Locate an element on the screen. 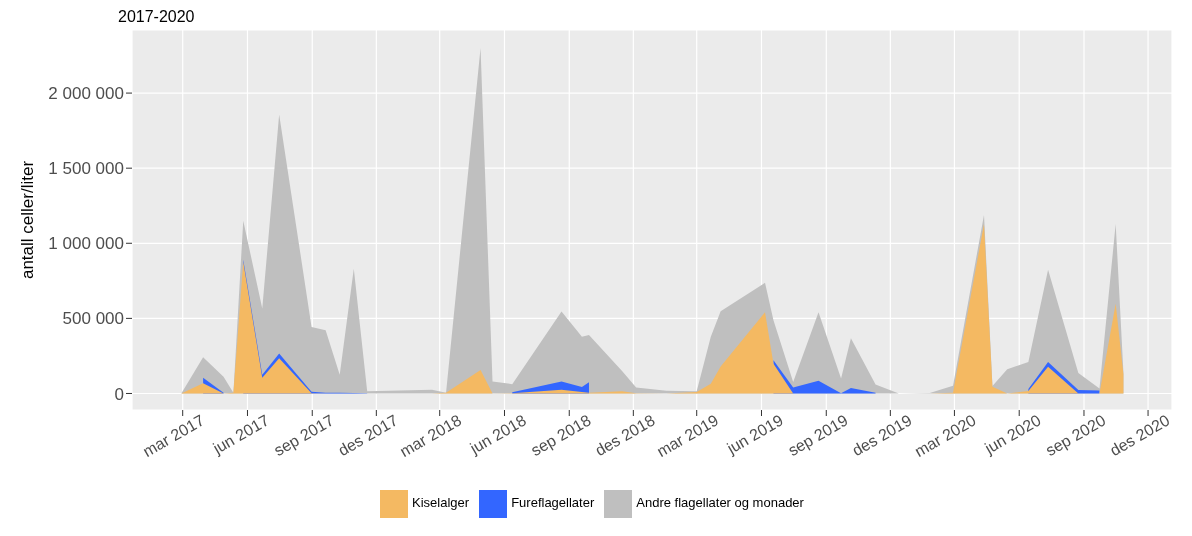  x-tick-label: sep 2018 is located at coordinates (561, 435).